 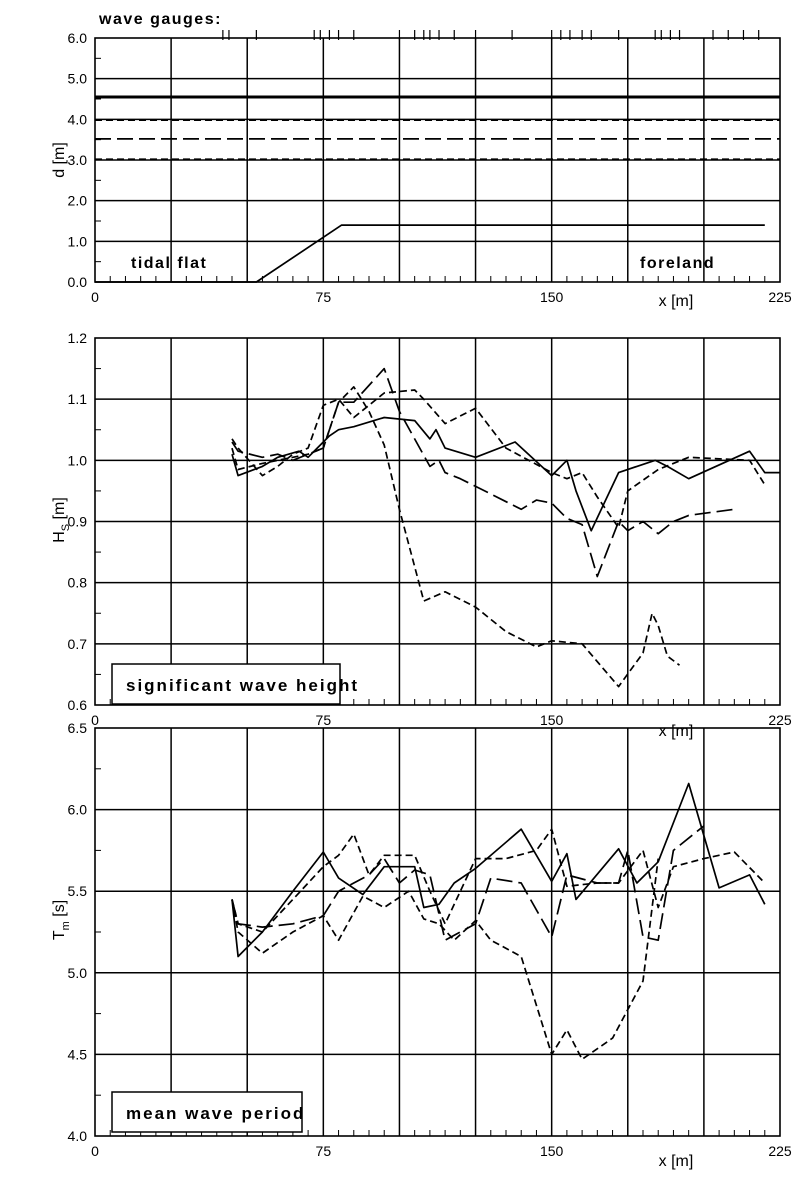 What do you see at coordinates (78, 79) in the screenshot?
I see `depth-y-tick-label: 5.0` at bounding box center [78, 79].